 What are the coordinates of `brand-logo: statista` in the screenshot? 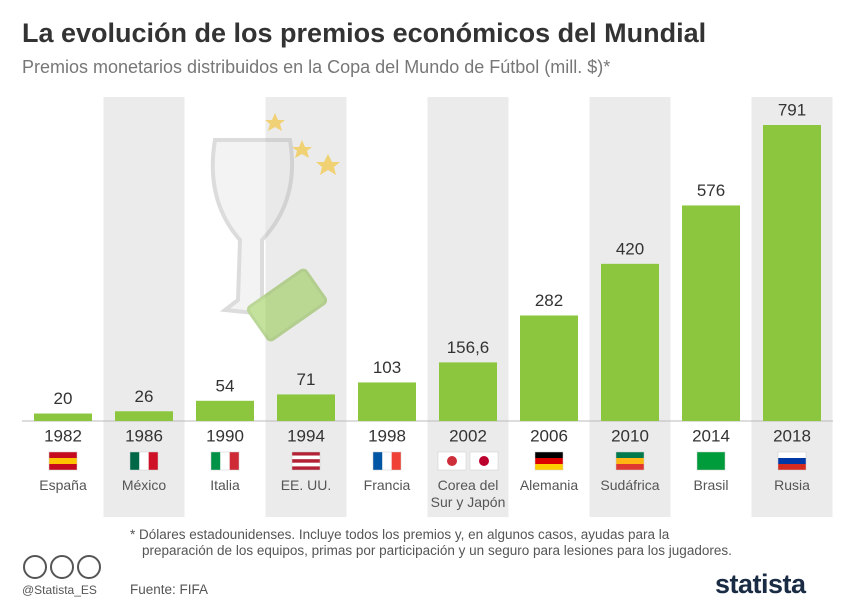 It's located at (760, 584).